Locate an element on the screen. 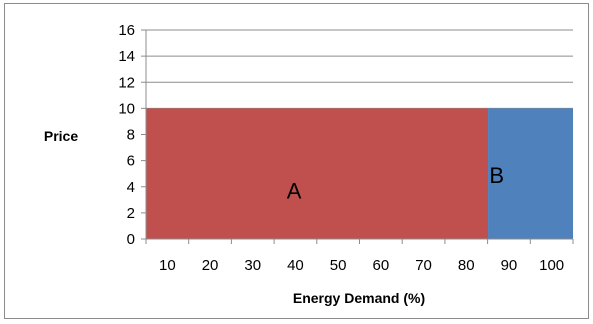 Image resolution: width=593 pixels, height=324 pixels. block-b is located at coordinates (530, 173).